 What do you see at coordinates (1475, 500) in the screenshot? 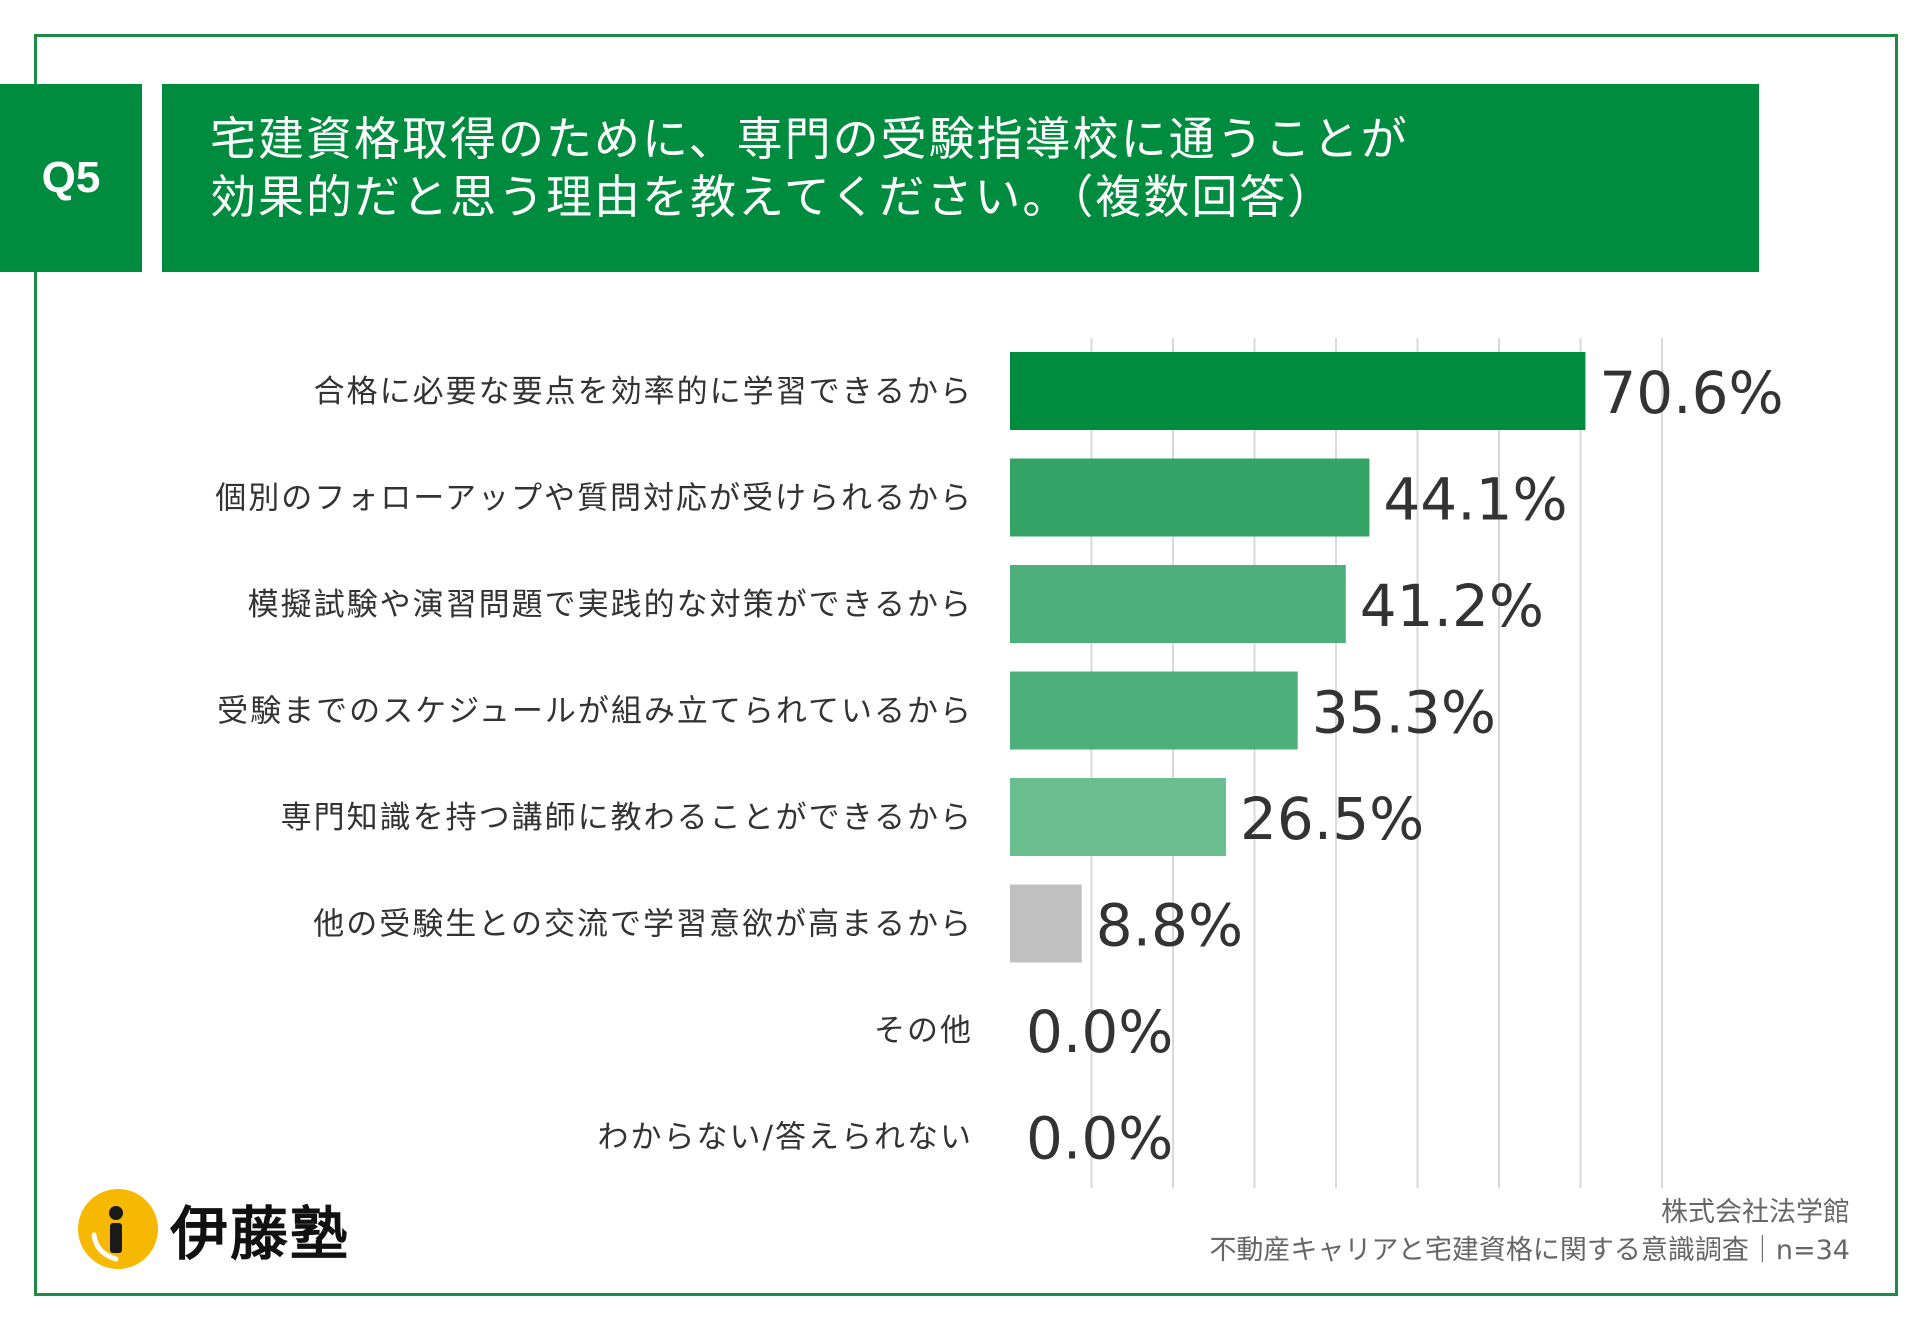
I see `value-label: 44.1%` at bounding box center [1475, 500].